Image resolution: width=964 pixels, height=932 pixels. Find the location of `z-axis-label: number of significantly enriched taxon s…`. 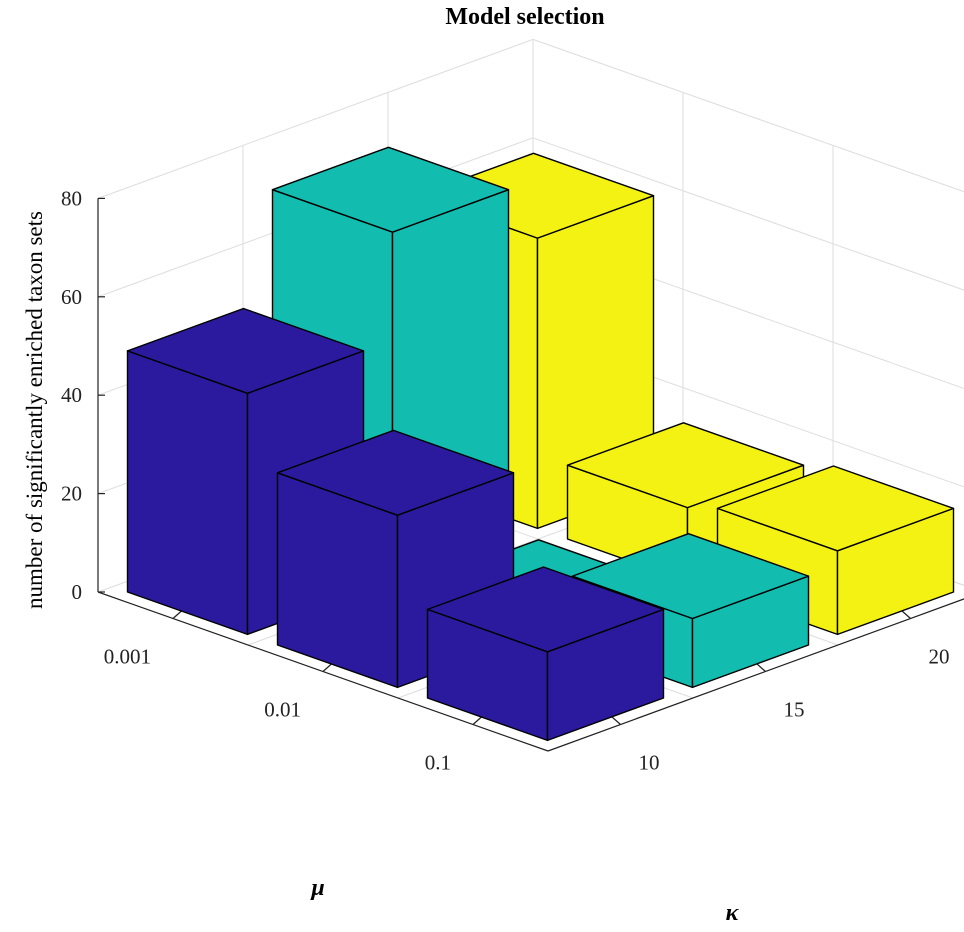

z-axis-label: number of significantly enriched taxon s… is located at coordinates (34, 410).